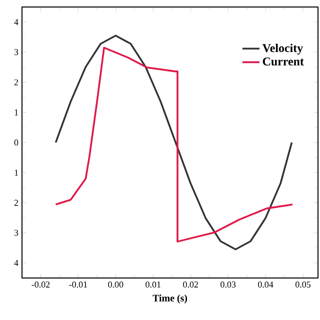 The height and width of the screenshot is (320, 320). What do you see at coordinates (283, 61) in the screenshot?
I see `legend-label: Current` at bounding box center [283, 61].